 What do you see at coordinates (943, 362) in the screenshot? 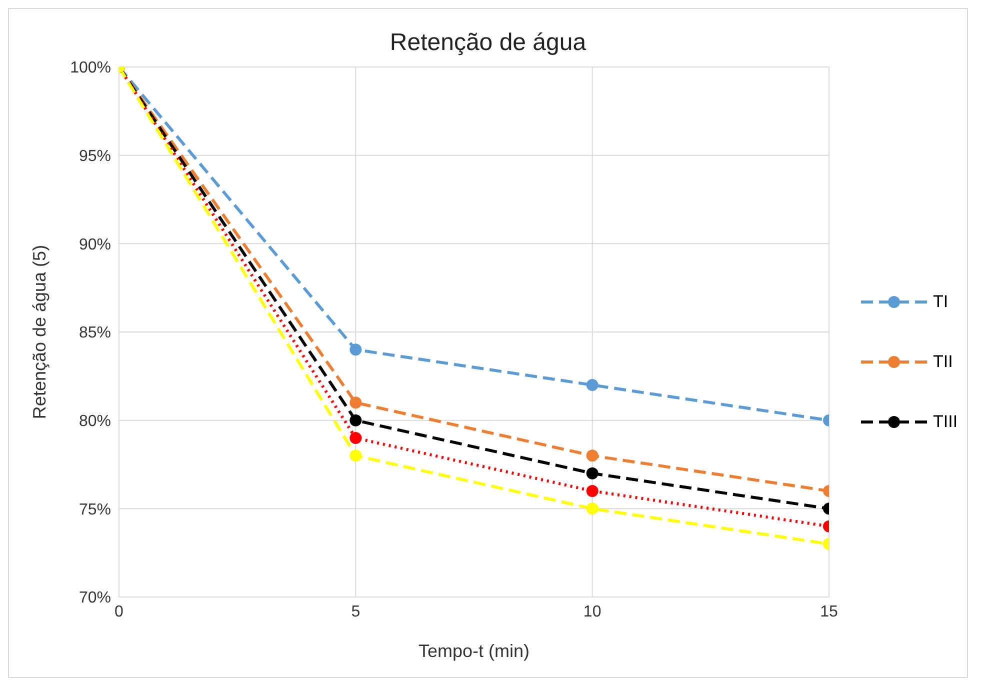
I see `legend-label: TII` at bounding box center [943, 362].